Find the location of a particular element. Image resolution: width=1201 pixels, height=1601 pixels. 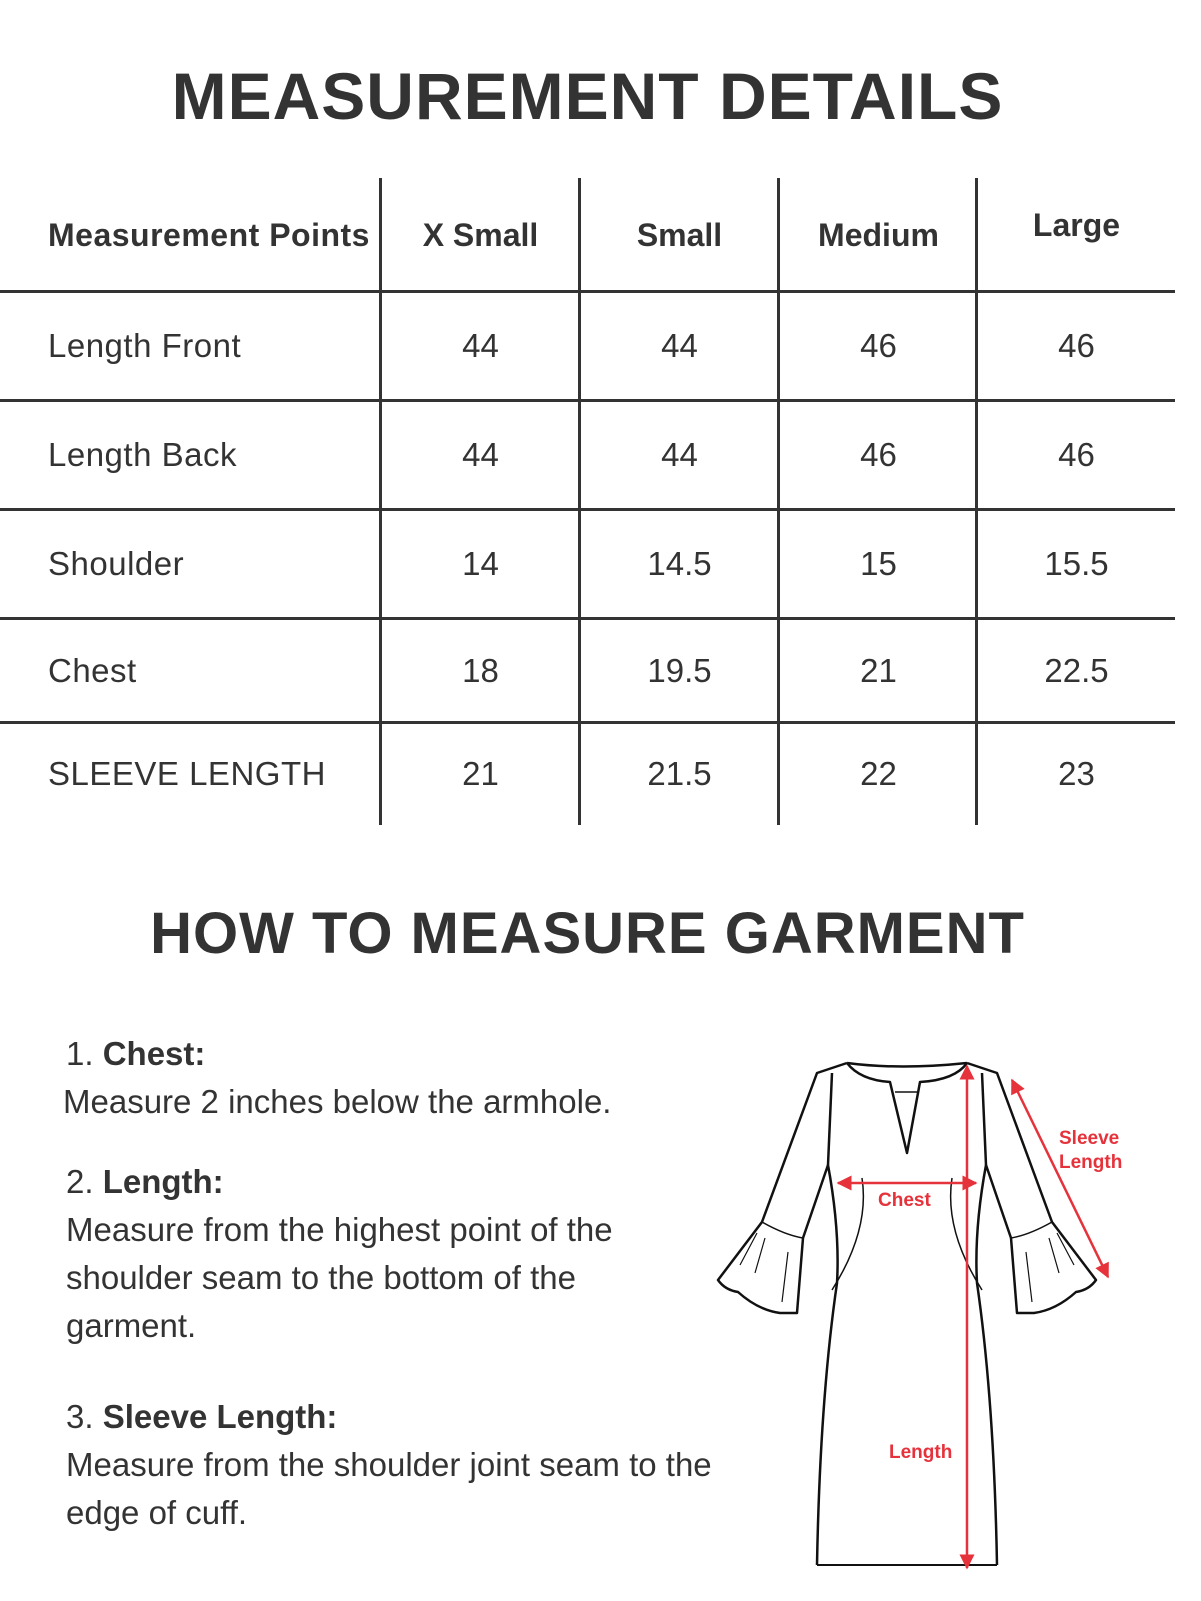

header-size: Medium is located at coordinates (878, 234).